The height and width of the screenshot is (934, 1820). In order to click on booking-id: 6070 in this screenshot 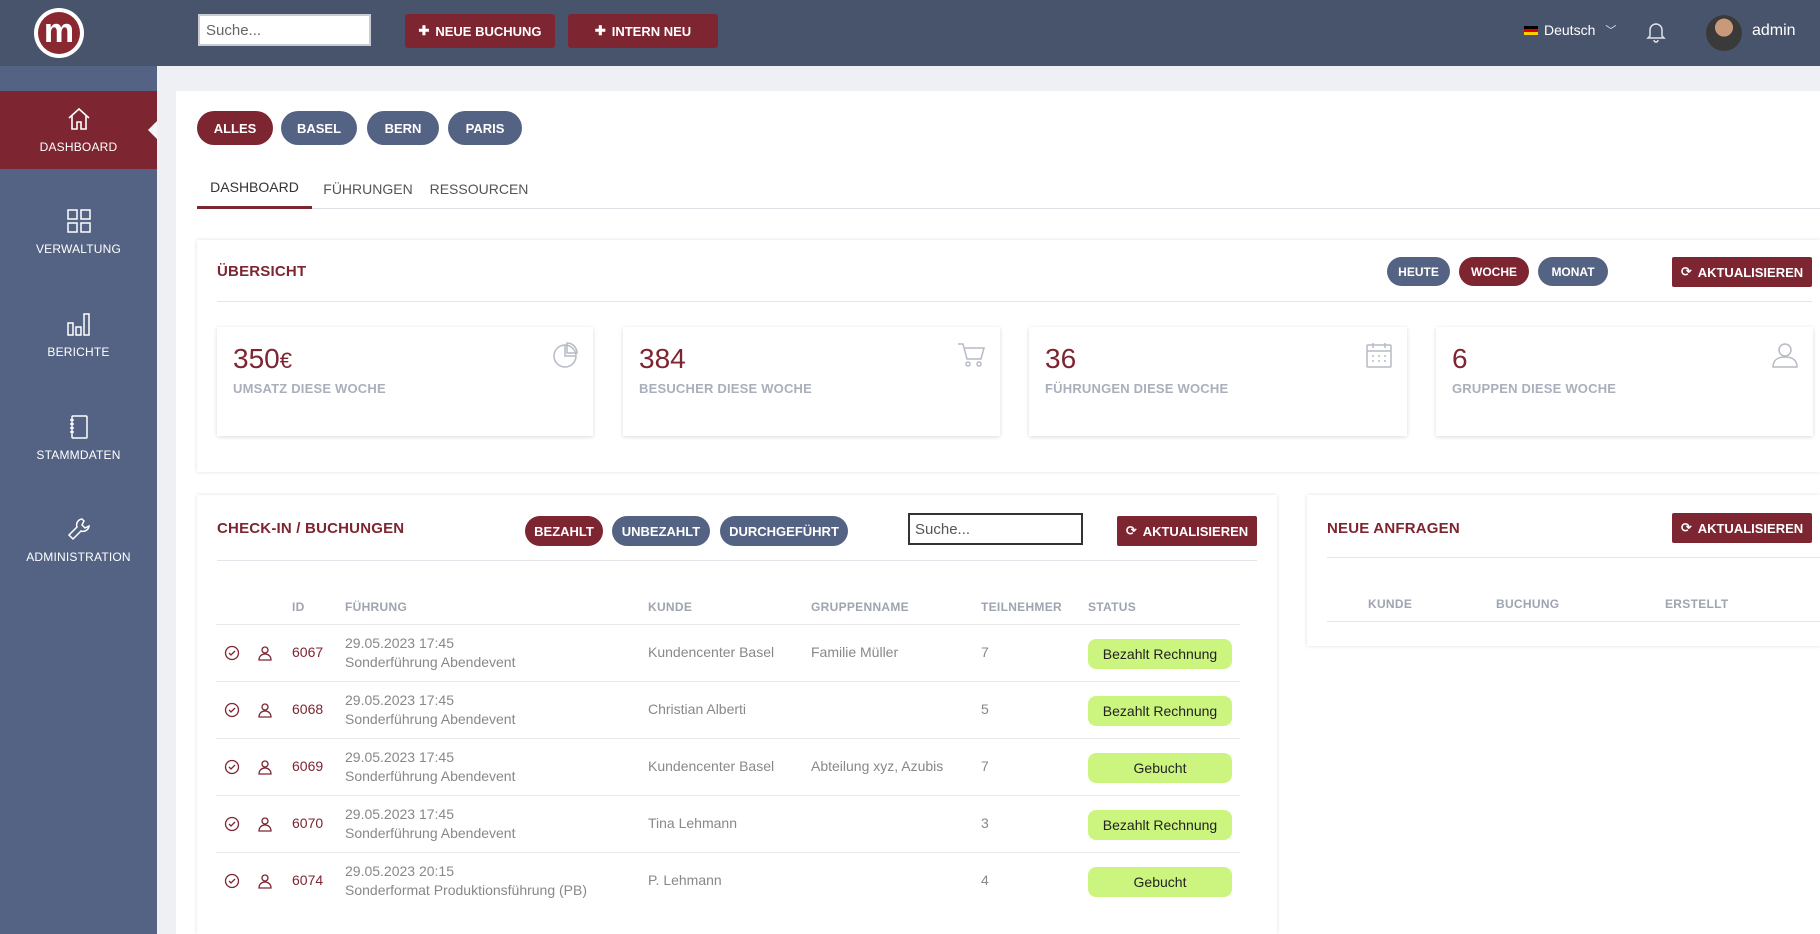, I will do `click(308, 823)`.